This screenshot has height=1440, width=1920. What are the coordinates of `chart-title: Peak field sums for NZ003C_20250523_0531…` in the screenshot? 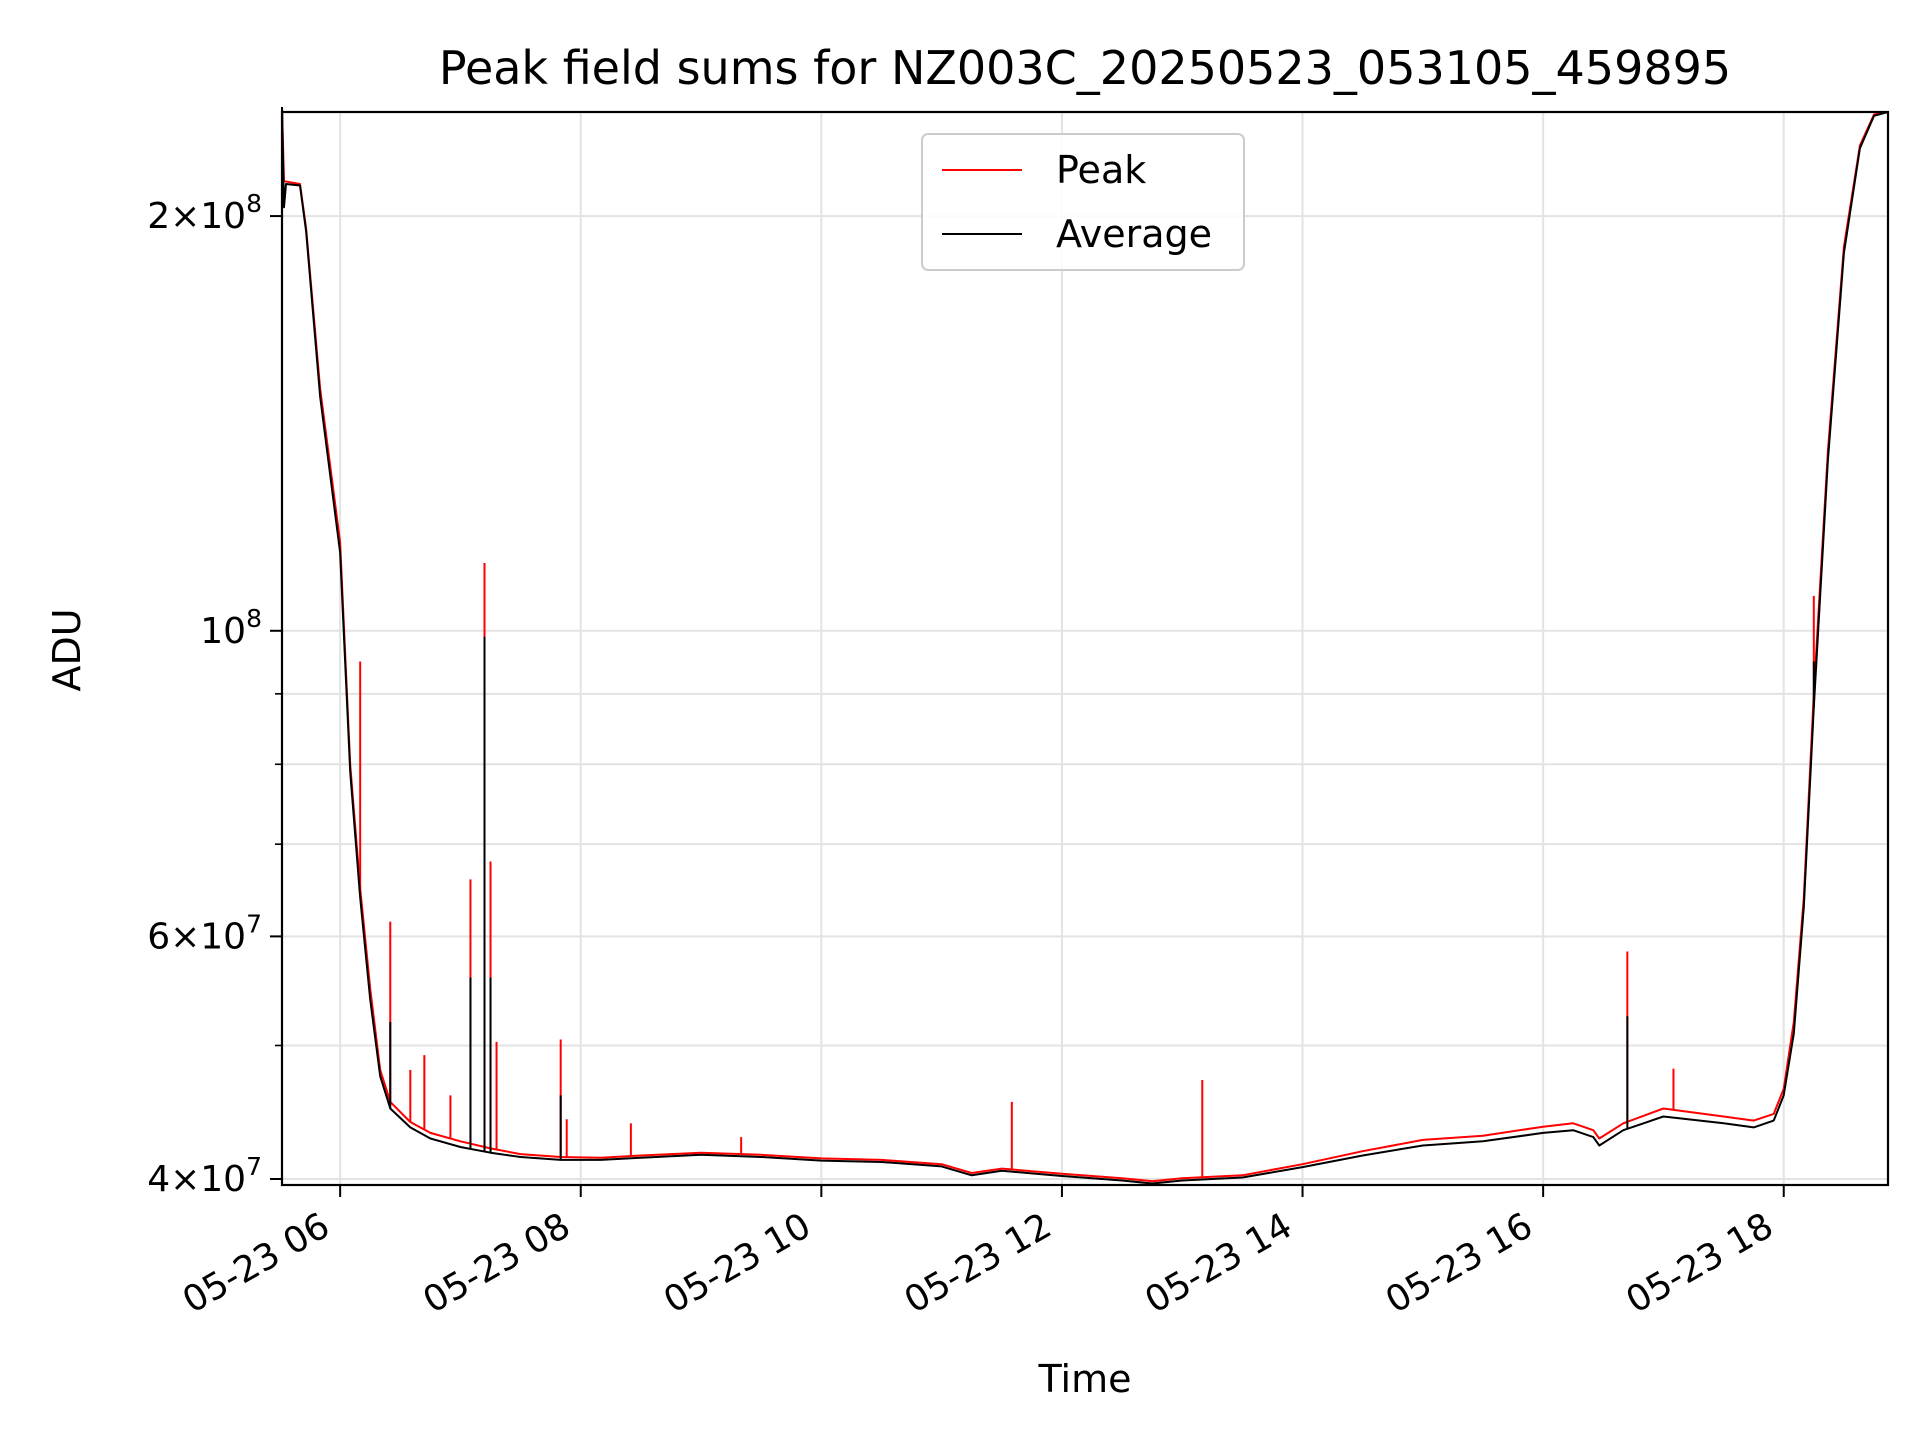 It's located at (1085, 68).